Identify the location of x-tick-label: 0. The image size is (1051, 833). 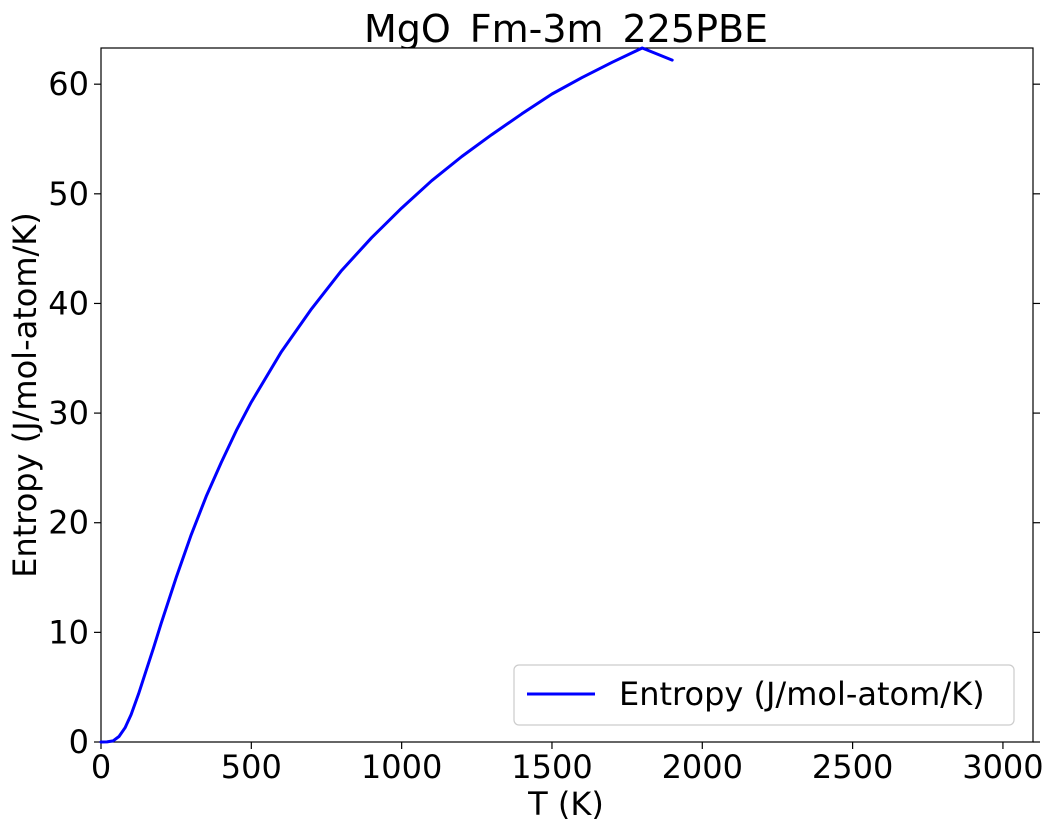
(101, 767).